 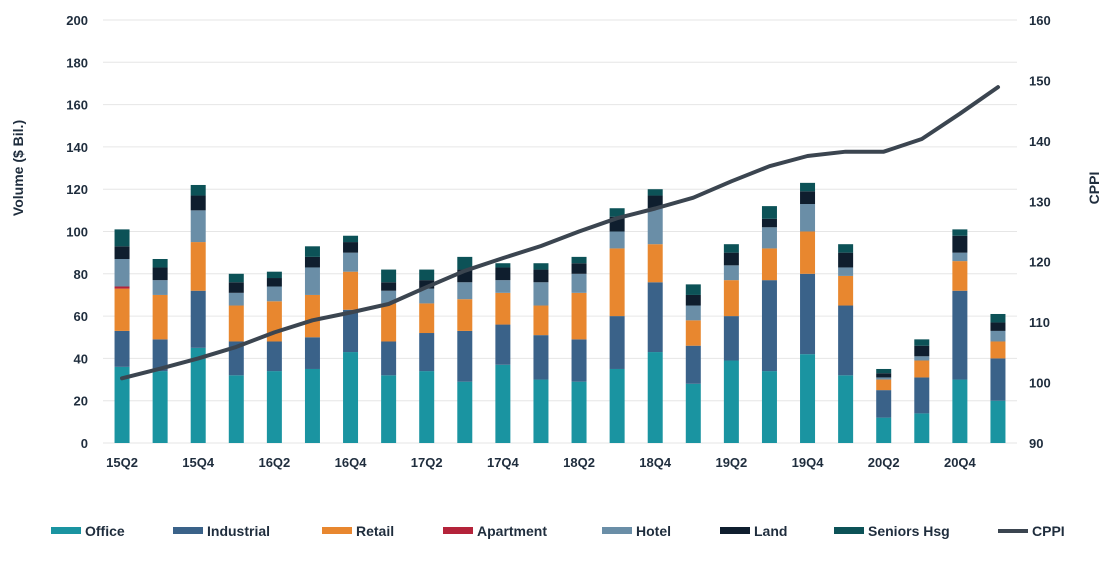 What do you see at coordinates (512, 531) in the screenshot?
I see `legend-label: Apartment` at bounding box center [512, 531].